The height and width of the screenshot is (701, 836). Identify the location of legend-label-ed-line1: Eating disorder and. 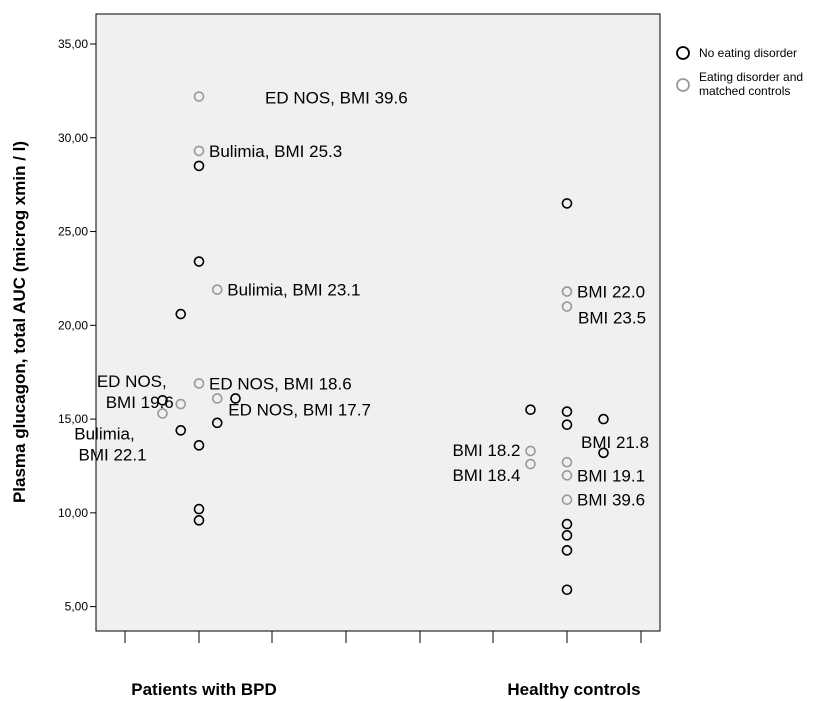
(751, 77).